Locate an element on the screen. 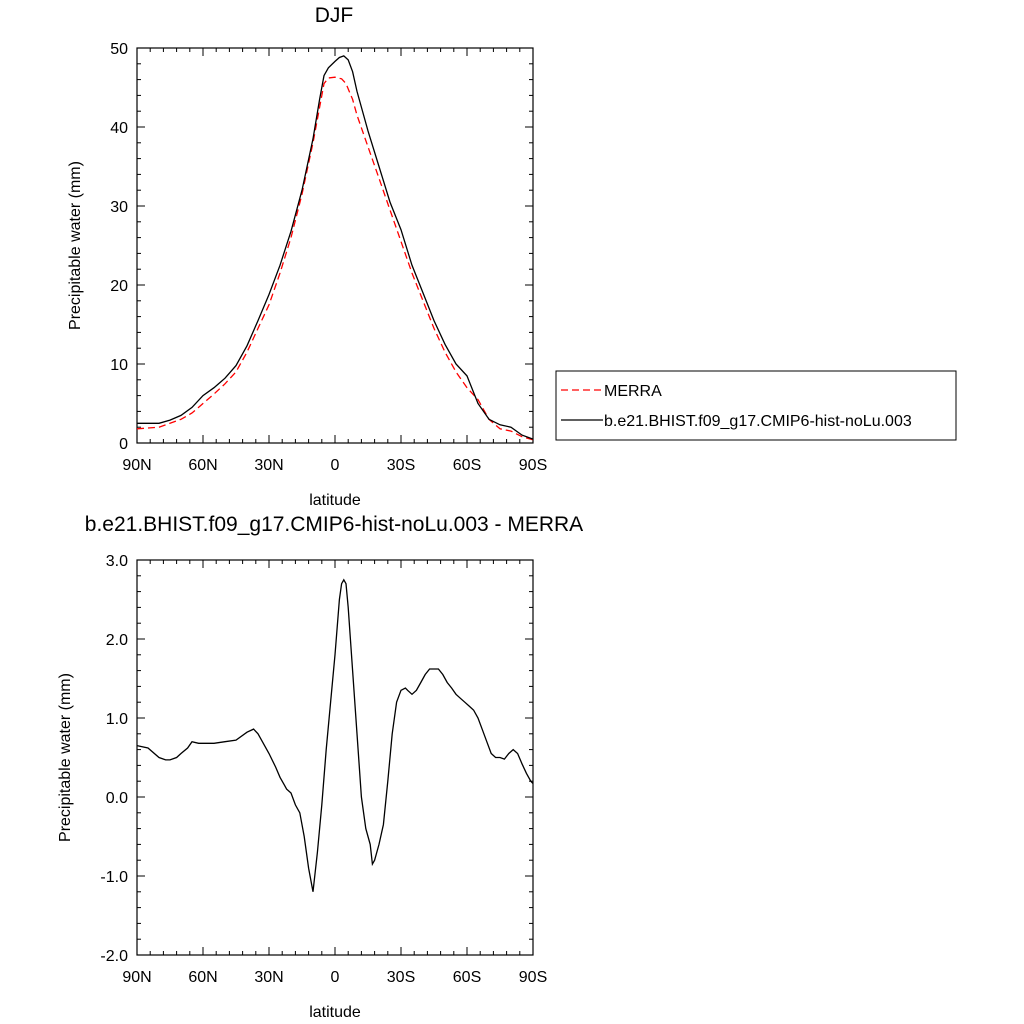 This screenshot has width=1024, height=1024. legend-label-model: b.e21.BHIST.f09_g17.CMIP6-hist-noLu.003 is located at coordinates (758, 421).